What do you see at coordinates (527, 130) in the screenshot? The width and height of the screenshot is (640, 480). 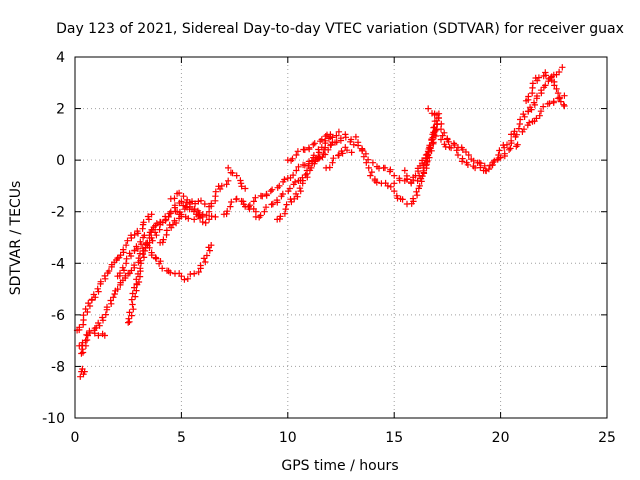 I see `series-trace-x` at bounding box center [527, 130].